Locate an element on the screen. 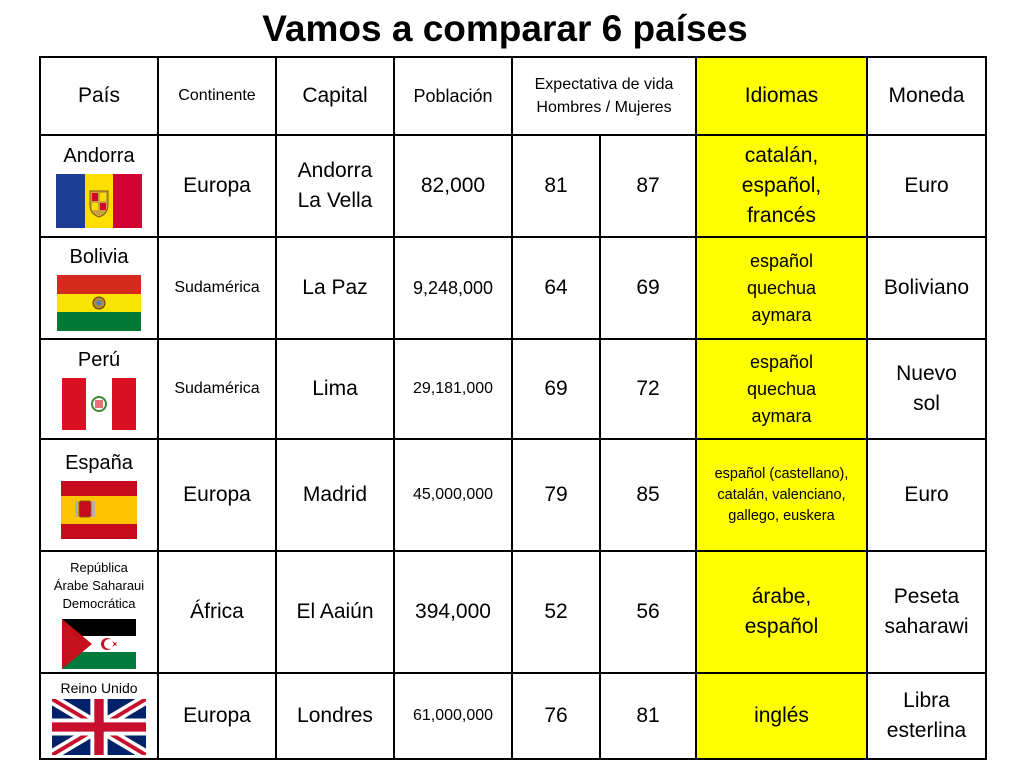 The image size is (1024, 768). country-name: Perú is located at coordinates (99, 360).